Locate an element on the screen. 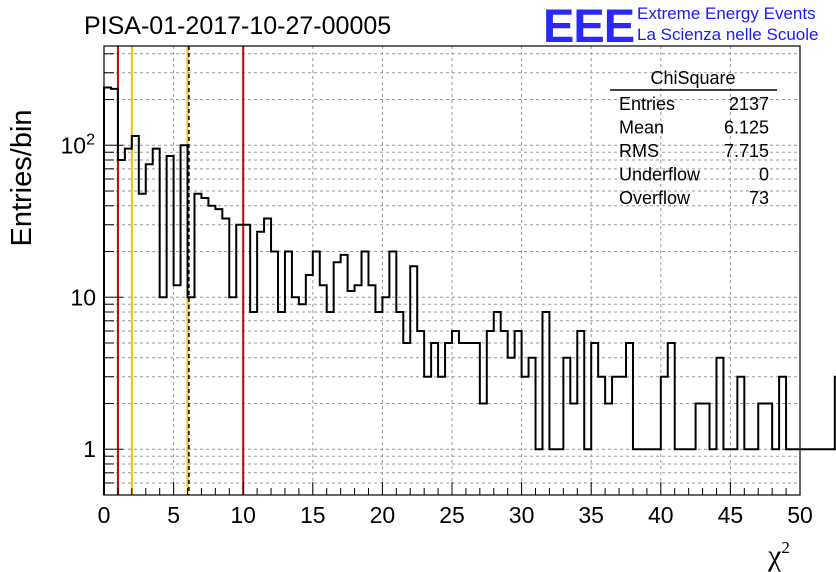 The height and width of the screenshot is (572, 836). eee-logo: EEE is located at coordinates (589, 26).